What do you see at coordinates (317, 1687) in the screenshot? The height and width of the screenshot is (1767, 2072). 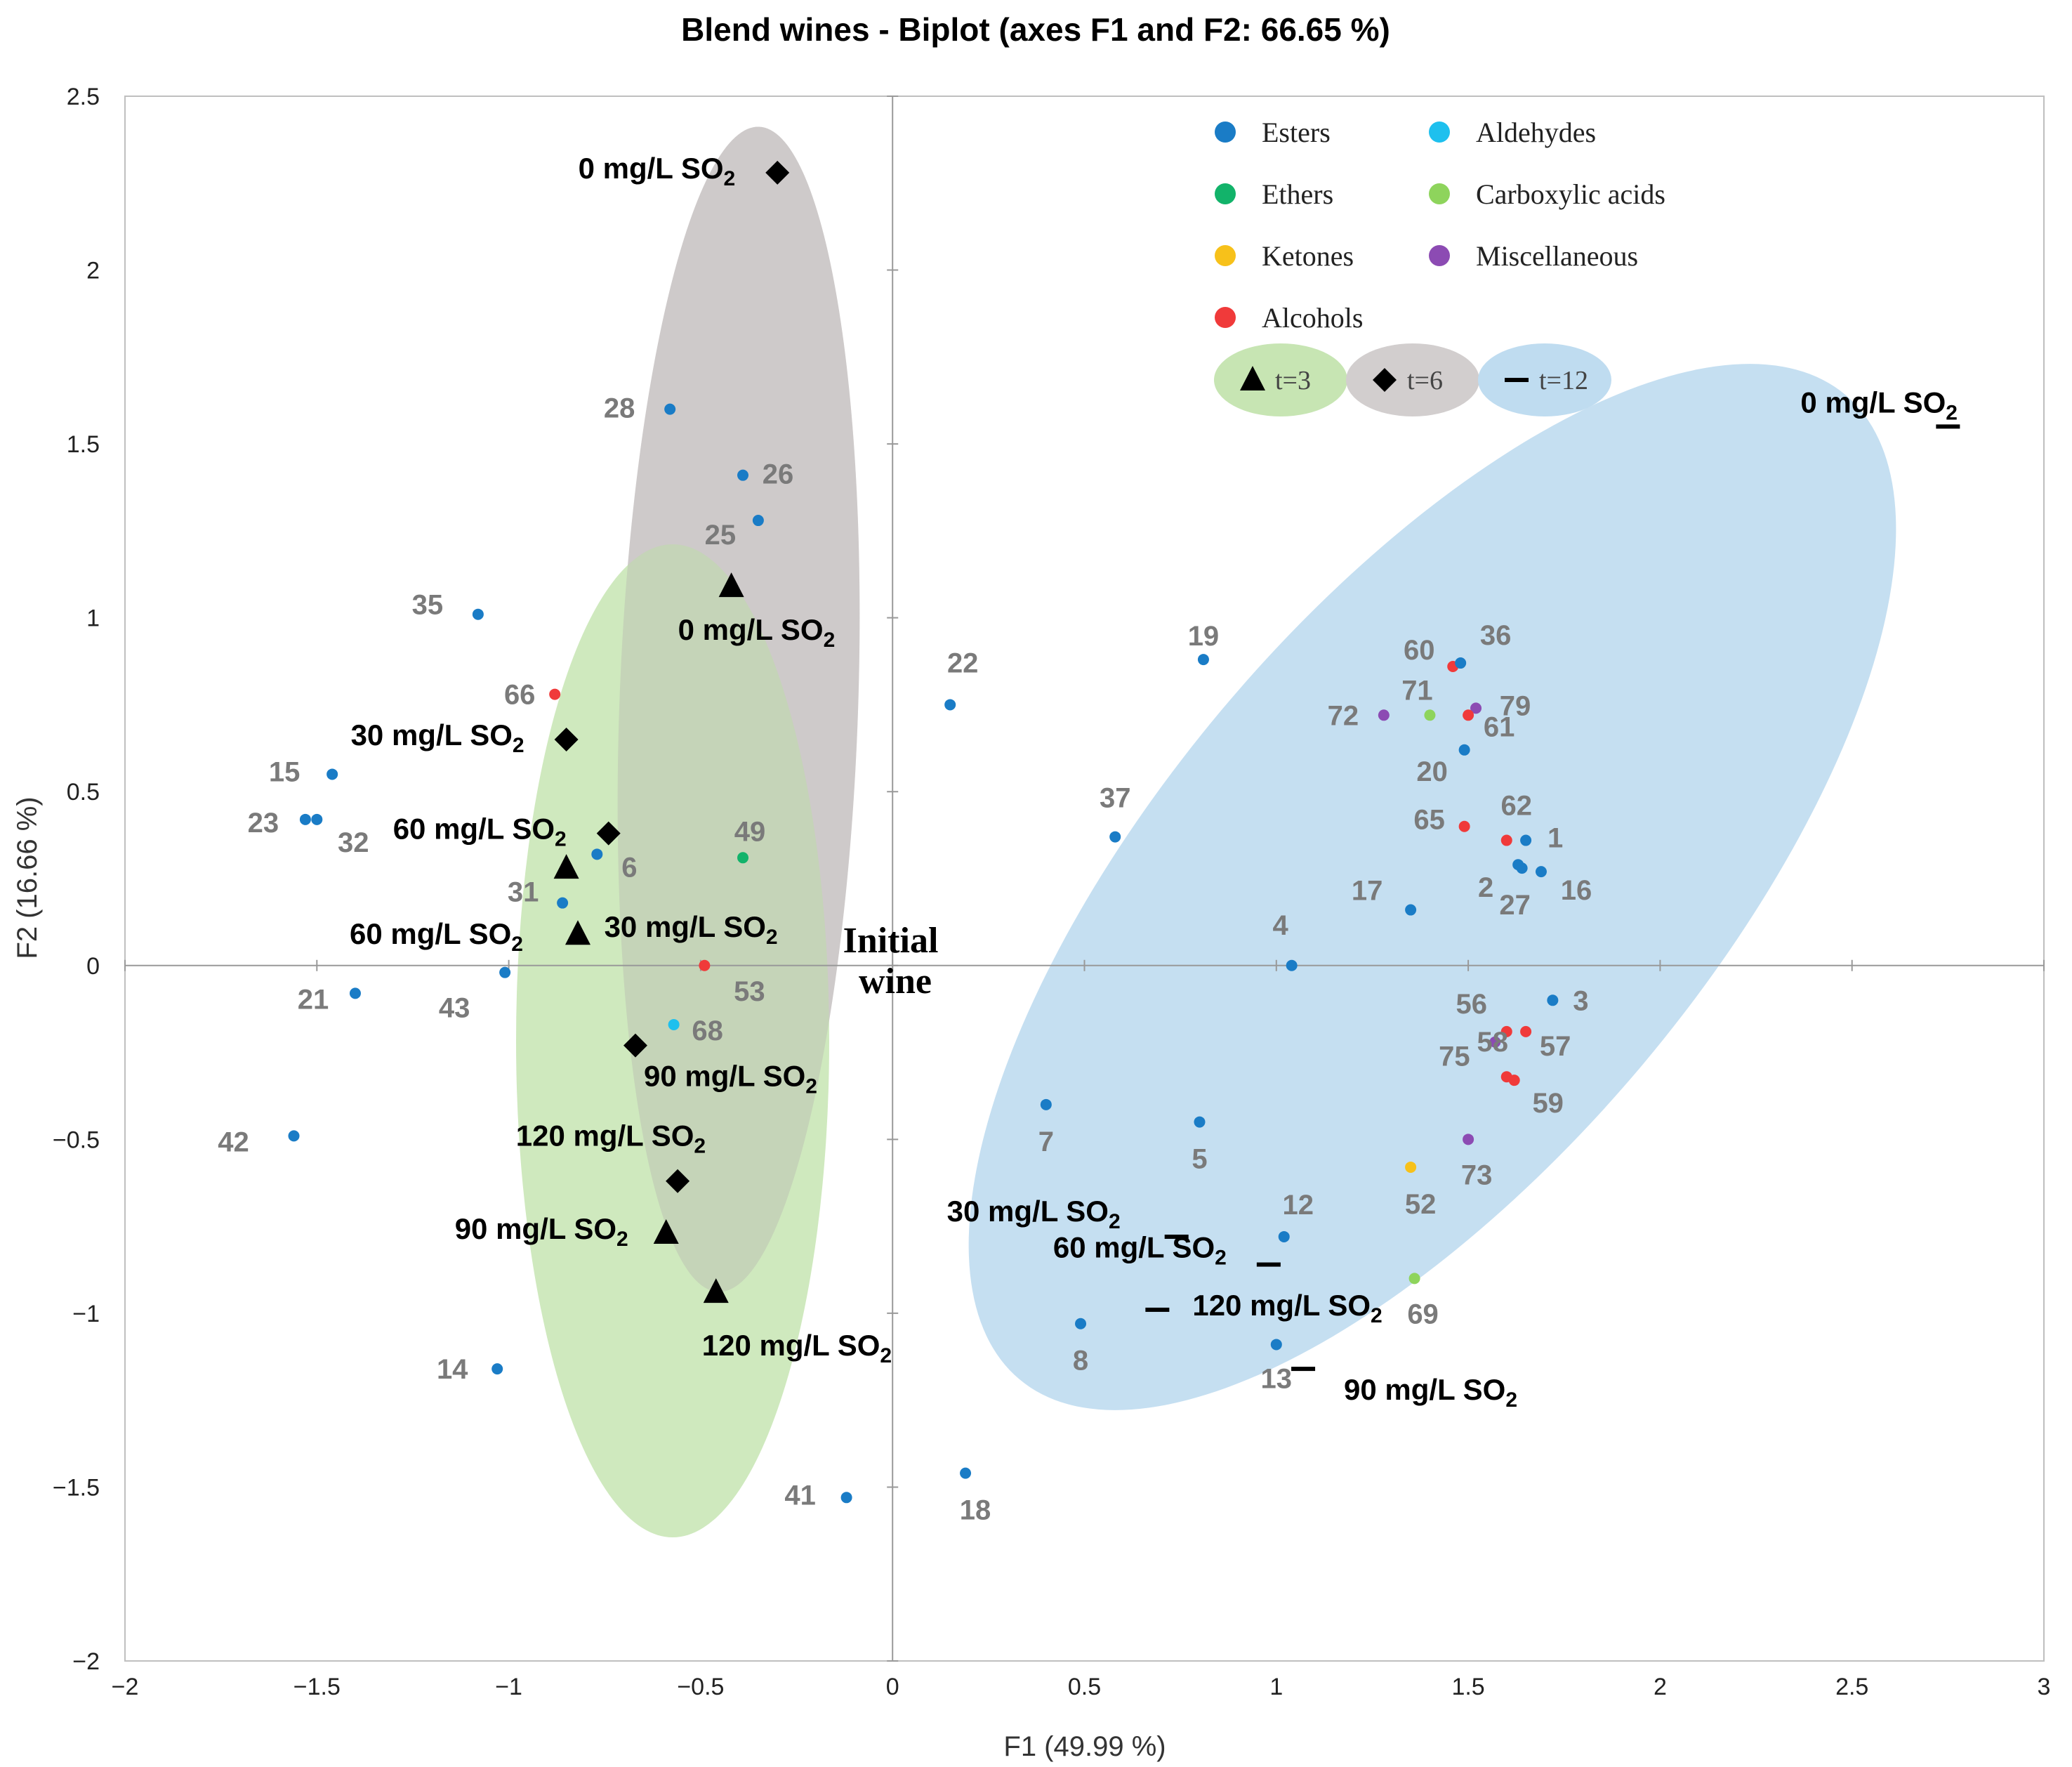 I see `x-tick-label: −1.5` at bounding box center [317, 1687].